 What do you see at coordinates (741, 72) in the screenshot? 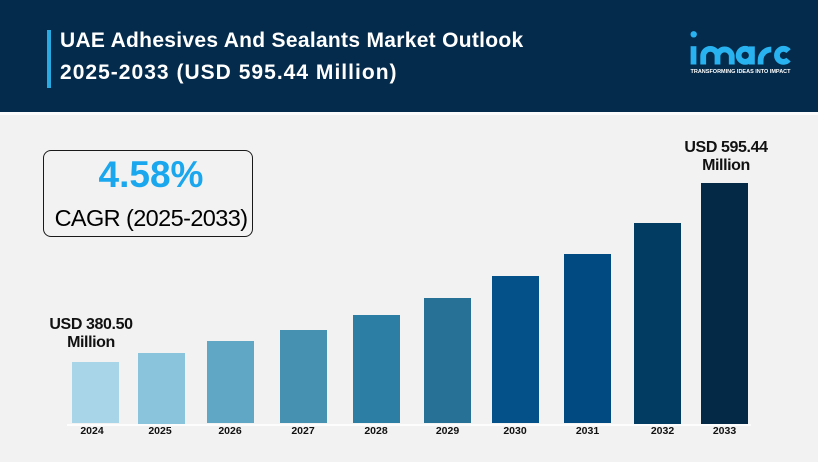
I see `svg-text: TRANSFORMING IDEAS INTO IMPACT` at bounding box center [741, 72].